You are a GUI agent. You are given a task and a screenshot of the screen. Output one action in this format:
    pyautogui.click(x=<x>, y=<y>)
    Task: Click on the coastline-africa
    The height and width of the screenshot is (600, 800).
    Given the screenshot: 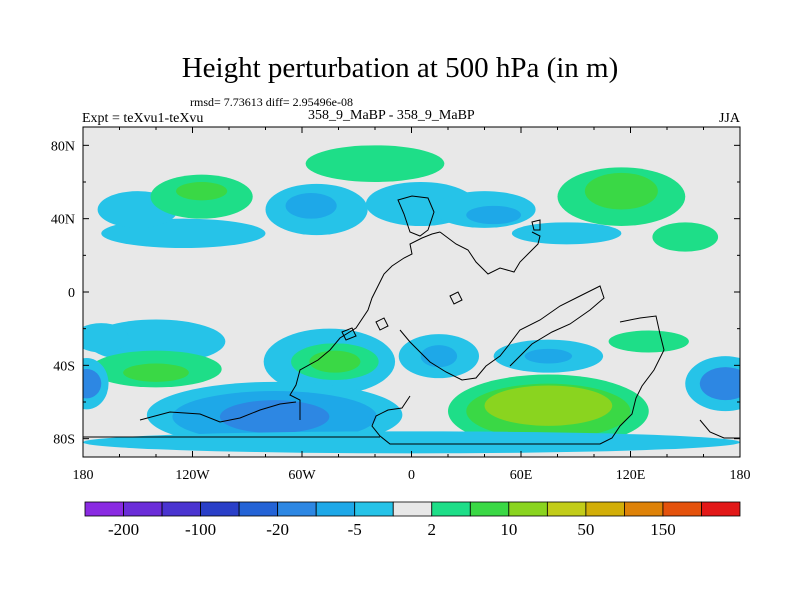 What is the action you would take?
    pyautogui.click(x=518, y=380)
    